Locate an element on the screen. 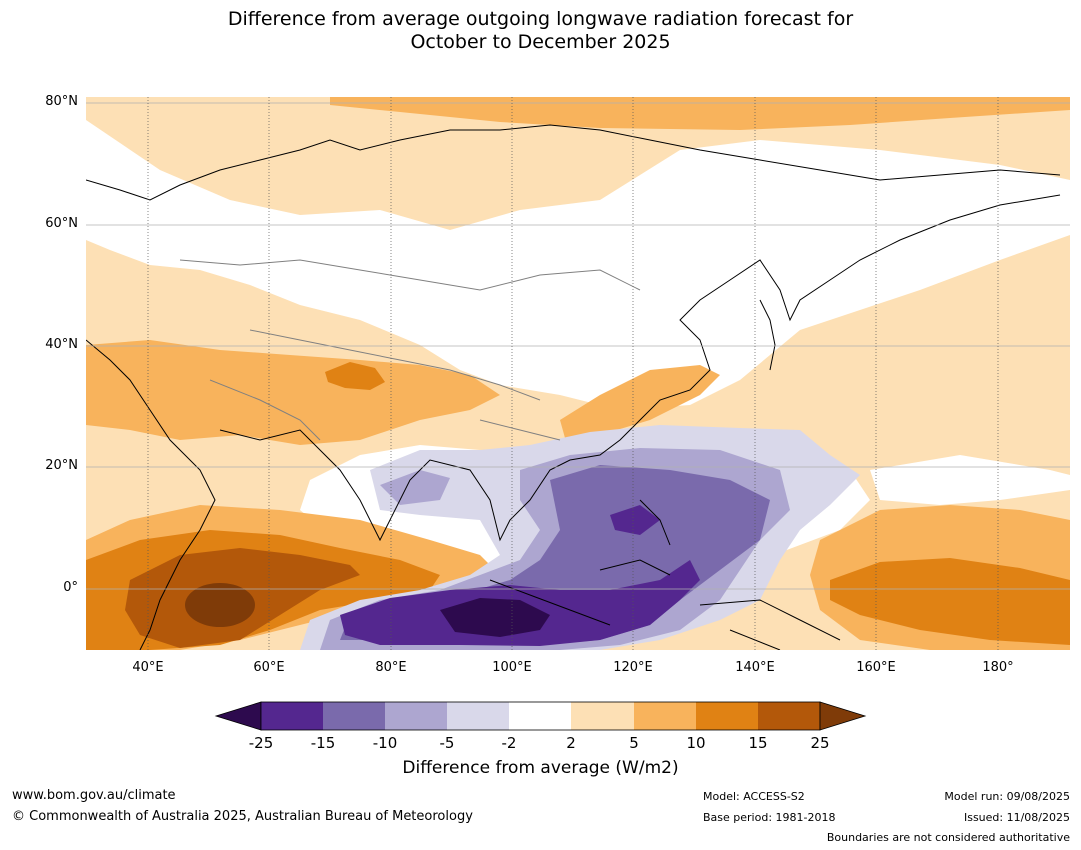  lon-label-80e: 80°E is located at coordinates (391, 667).